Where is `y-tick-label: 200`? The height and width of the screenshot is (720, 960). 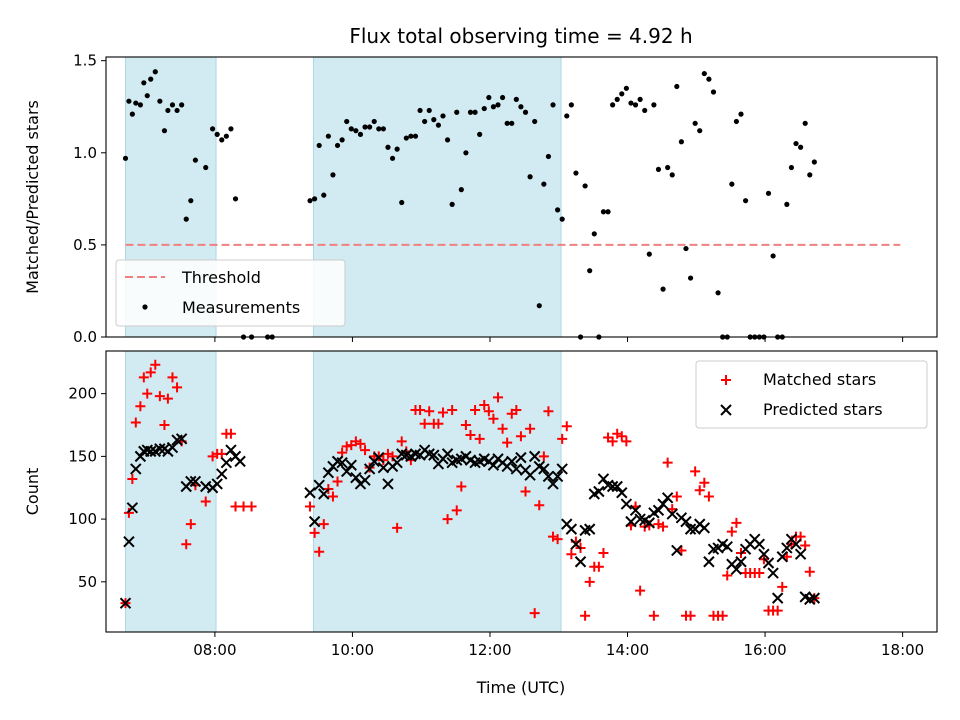 y-tick-label: 200 is located at coordinates (82, 394).